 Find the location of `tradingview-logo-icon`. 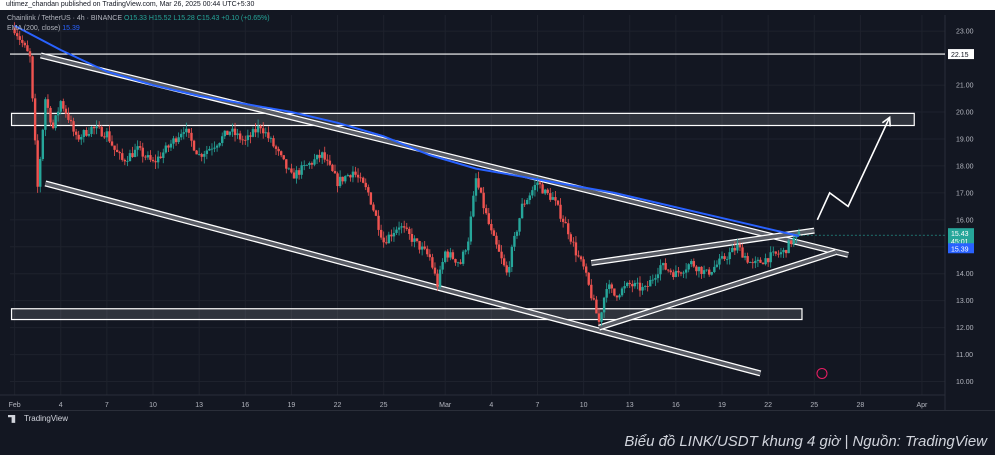

tradingview-logo-icon is located at coordinates (12, 418).